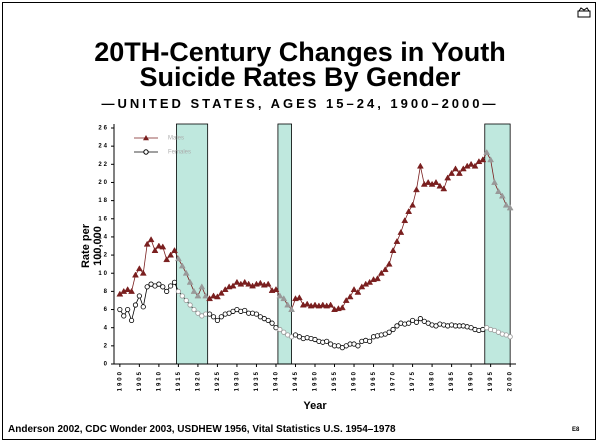 This screenshot has width=600, height=444. Describe the element at coordinates (374, 380) in the screenshot. I see `x-tick-label: 1965` at that location.